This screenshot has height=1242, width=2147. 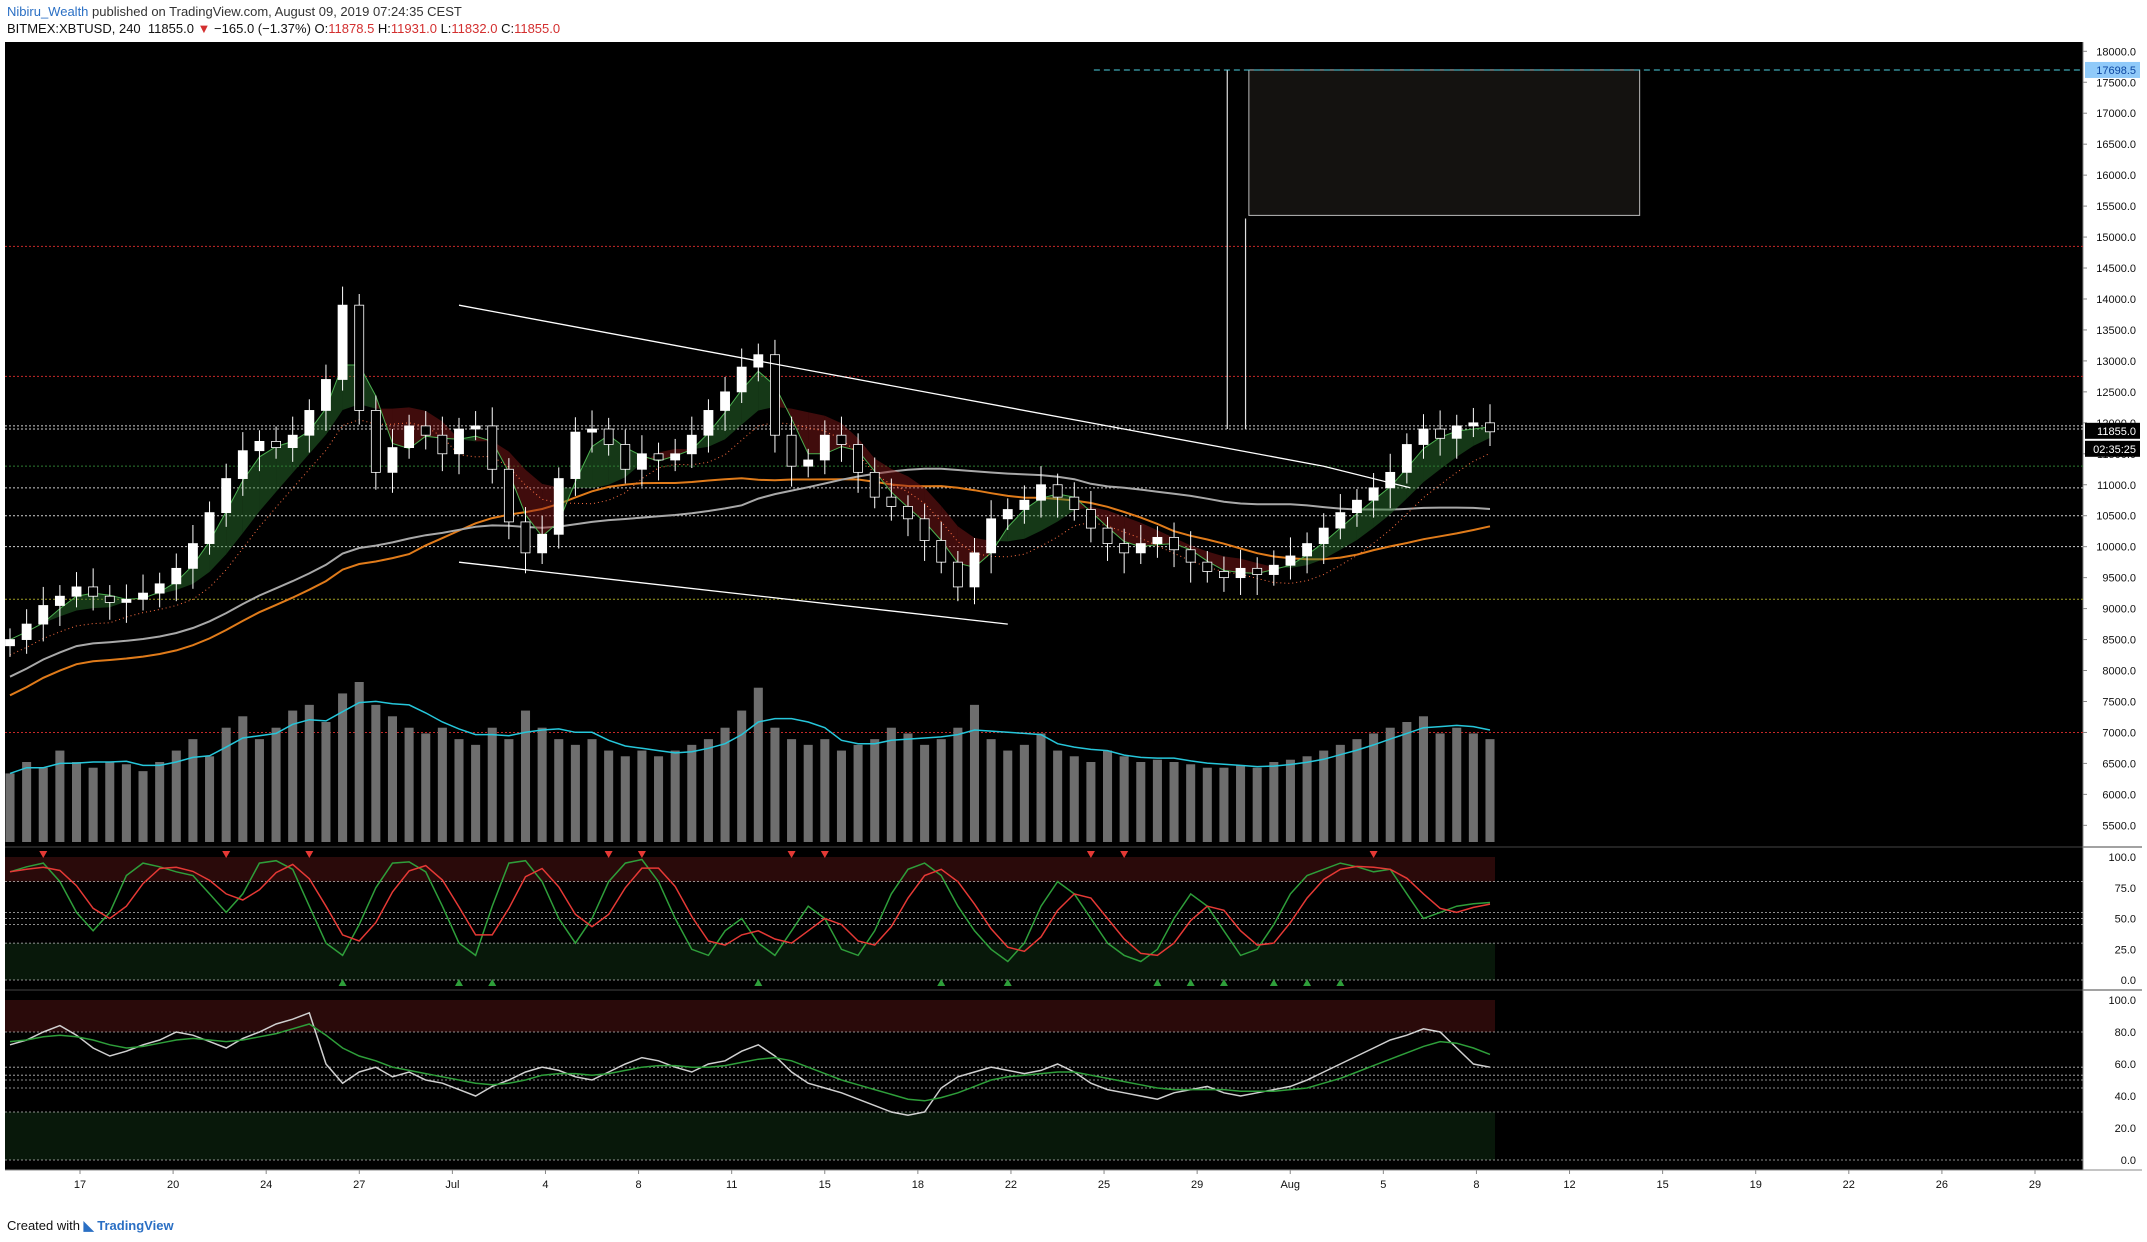 What do you see at coordinates (384, 28) in the screenshot?
I see `high-label: H:` at bounding box center [384, 28].